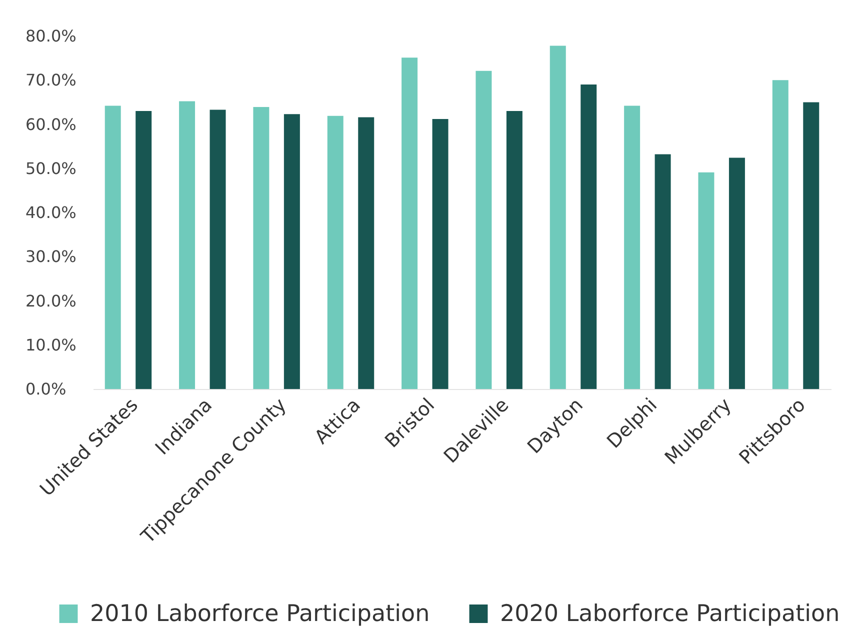 The image size is (862, 636). I want to click on y-tick-label: 20.0%, so click(51, 300).